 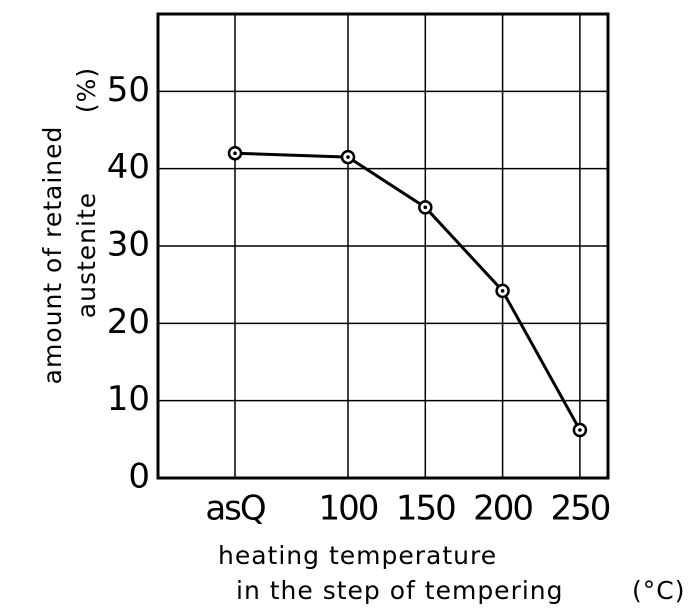 What do you see at coordinates (52, 255) in the screenshot?
I see `y-axis-label: amount of retained` at bounding box center [52, 255].